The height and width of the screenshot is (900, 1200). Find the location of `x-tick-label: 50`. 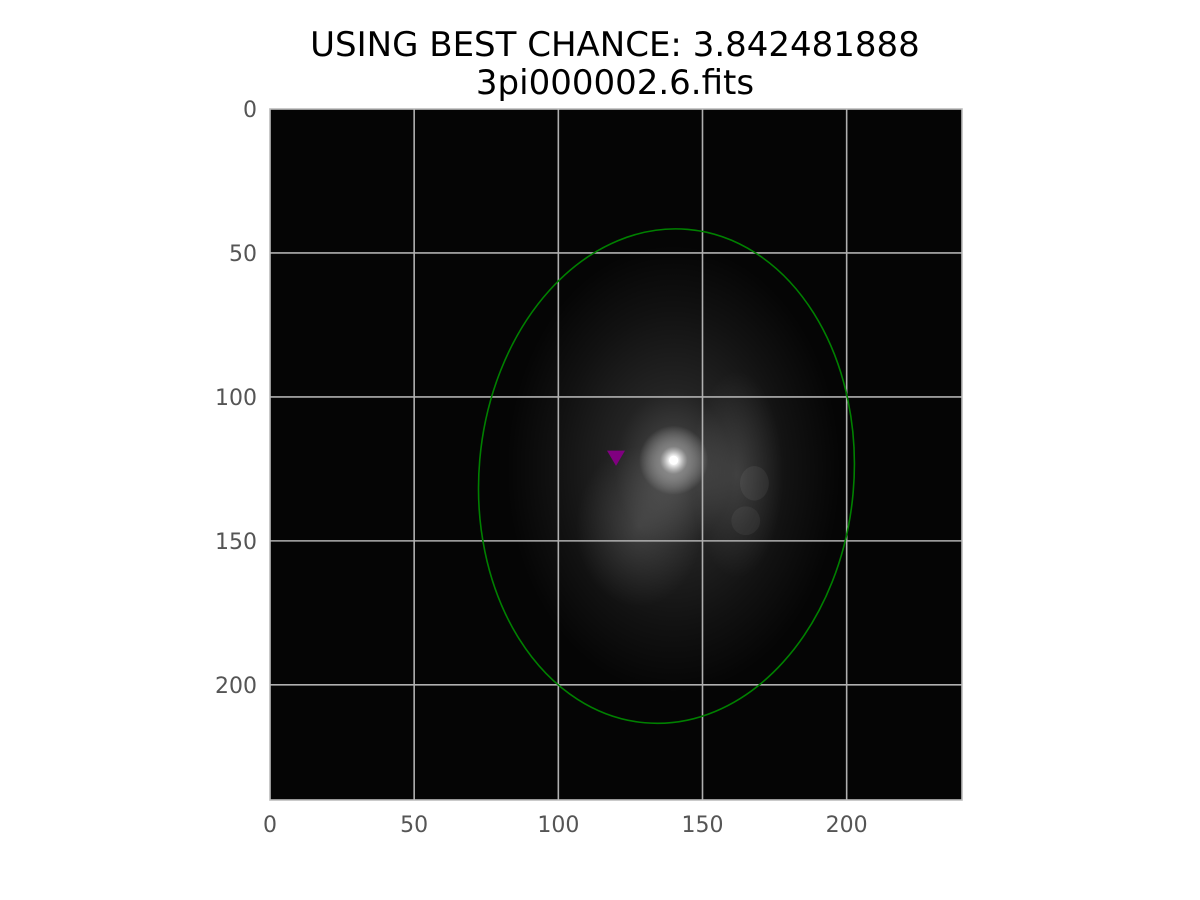

x-tick-label: 50 is located at coordinates (414, 825).